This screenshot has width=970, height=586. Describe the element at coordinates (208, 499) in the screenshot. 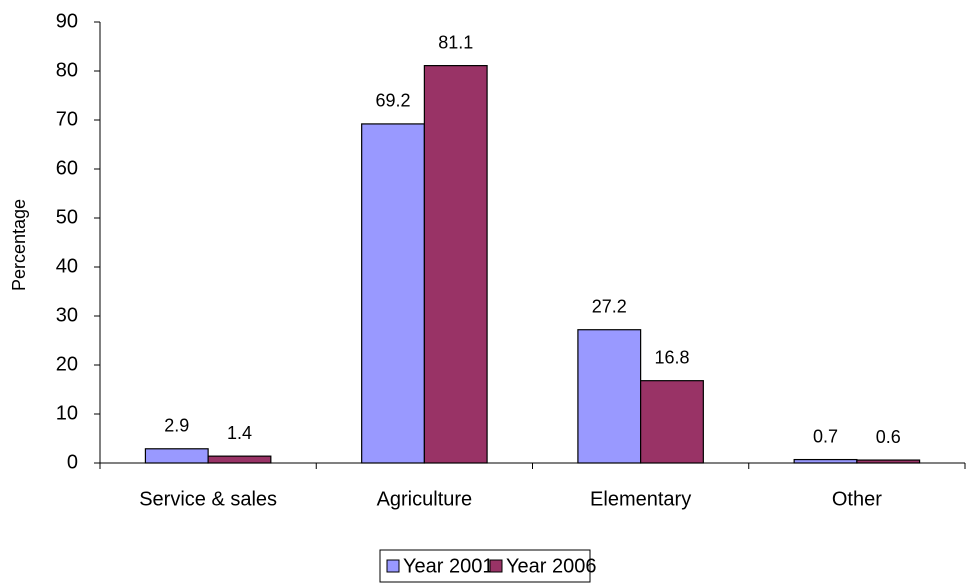

I see `x-tick-label: Service & sales` at that location.